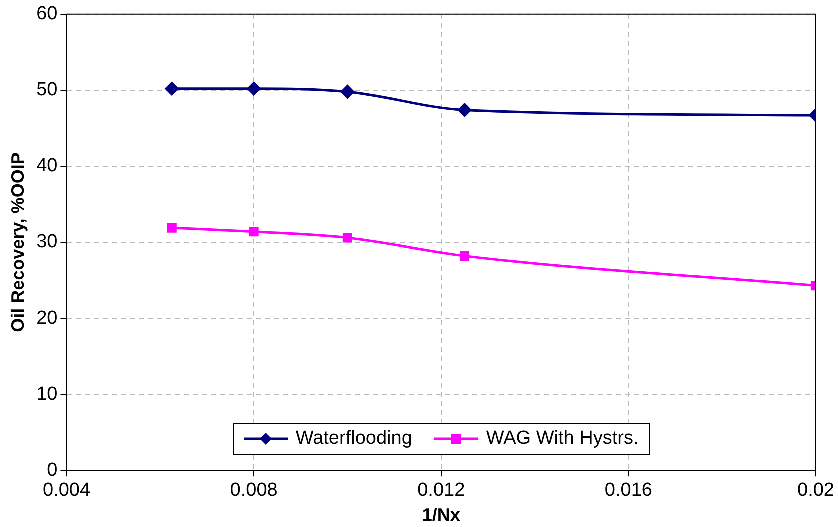 This screenshot has width=838, height=527. I want to click on y-axis-title: Oil Recovery, %OOIP, so click(18, 242).